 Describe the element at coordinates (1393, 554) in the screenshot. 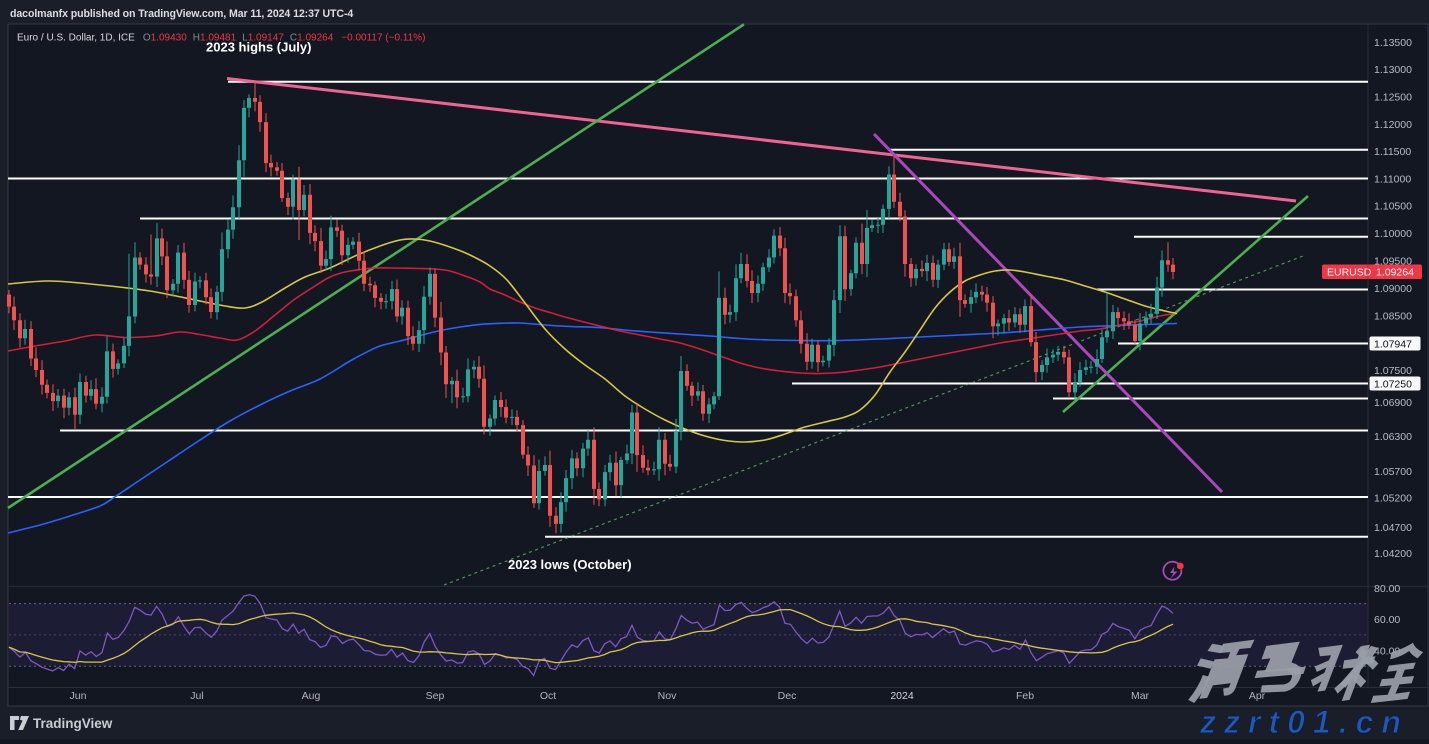

I see `svg-text: 1.04200` at that location.